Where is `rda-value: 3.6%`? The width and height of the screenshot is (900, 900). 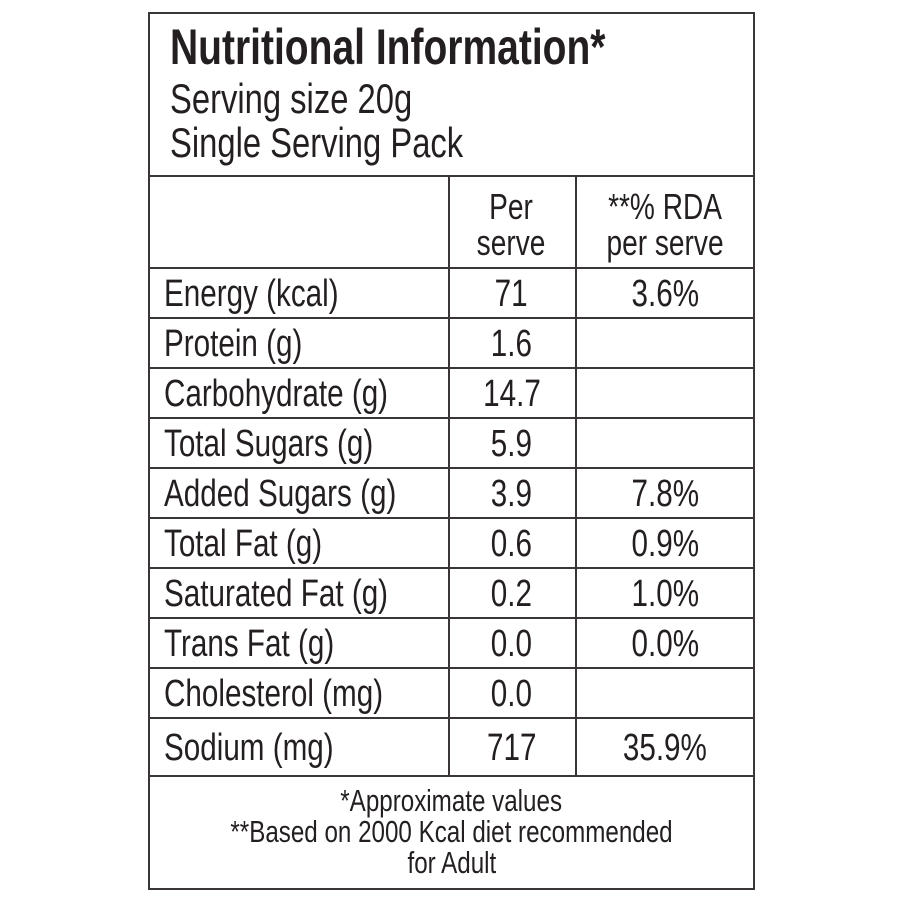 rda-value: 3.6% is located at coordinates (665, 294).